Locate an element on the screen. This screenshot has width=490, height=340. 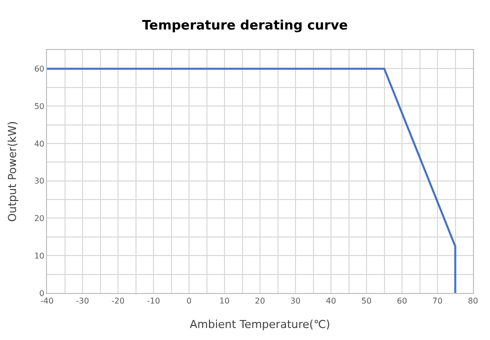
y-axis-title: Output Power(kW) is located at coordinates (12, 171).